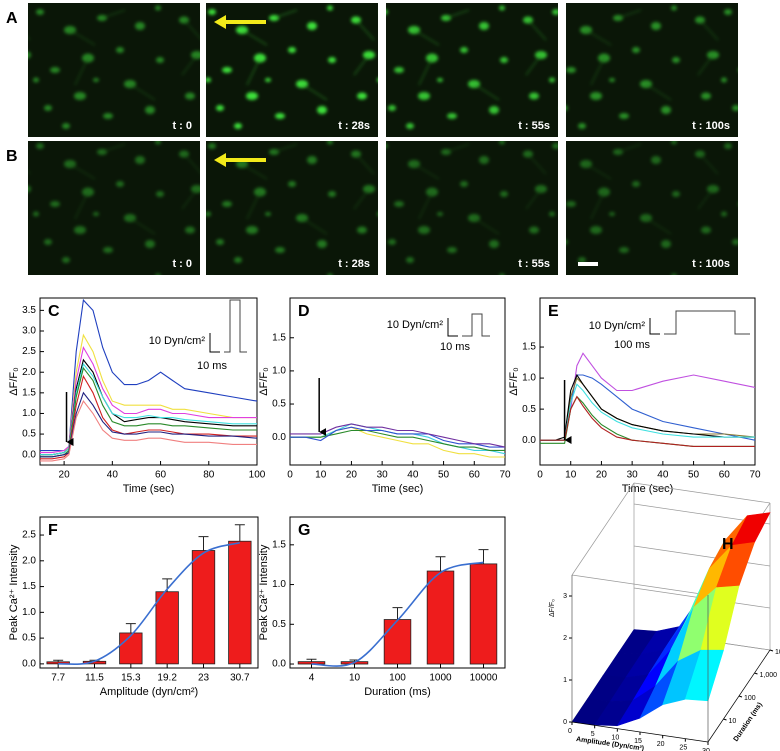 The image size is (780, 751). Describe the element at coordinates (505, 475) in the screenshot. I see `x-tick-label: 70` at that location.